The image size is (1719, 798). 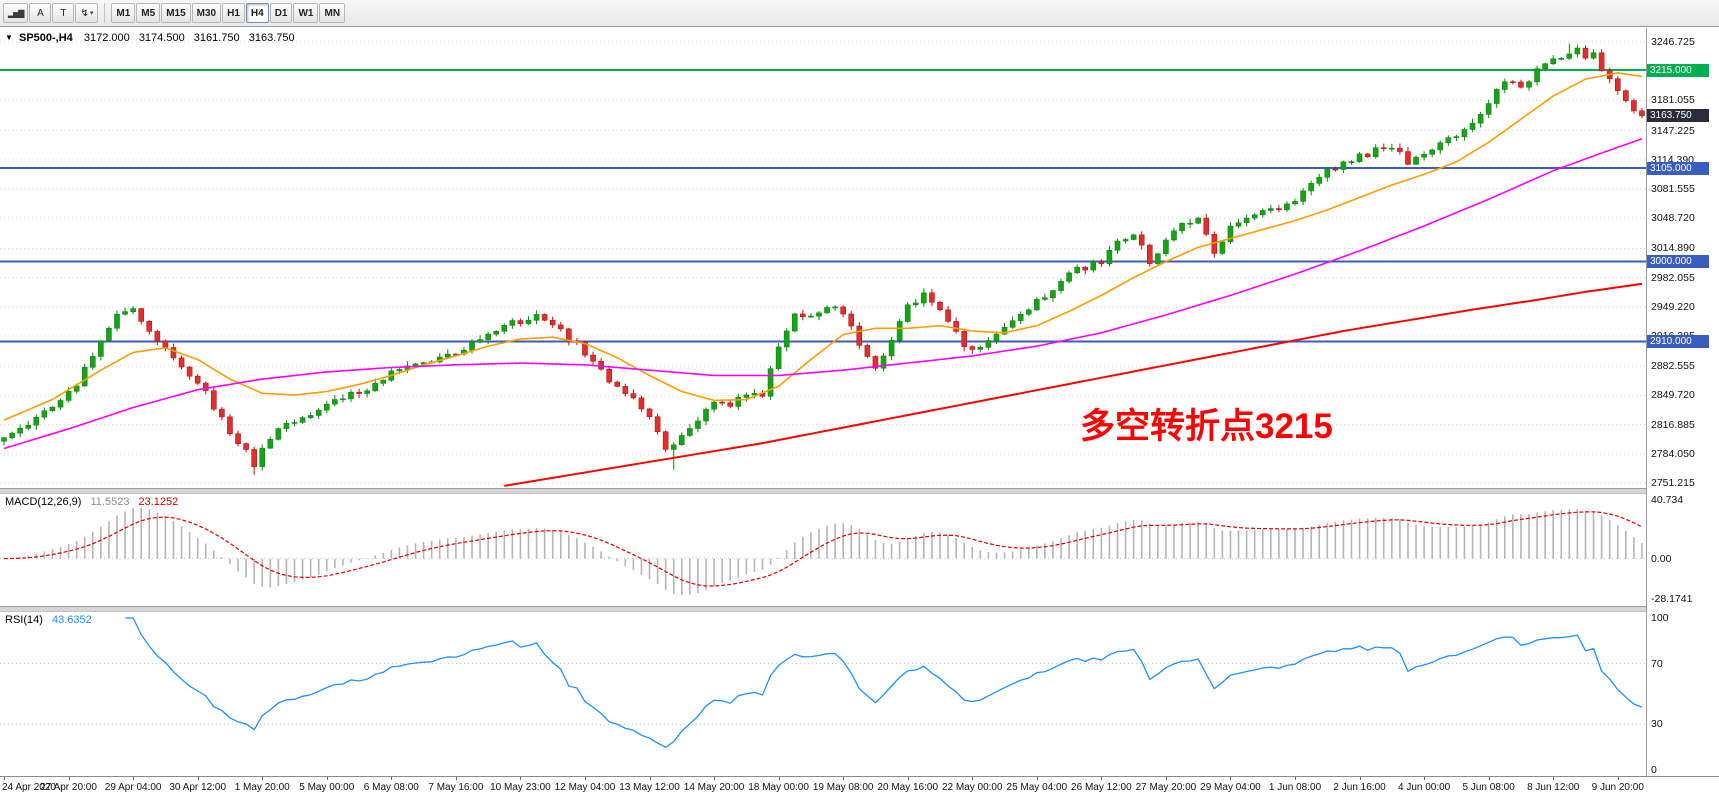 What do you see at coordinates (843, 787) in the screenshot?
I see `time-axis-label: 19 May 08:00` at bounding box center [843, 787].